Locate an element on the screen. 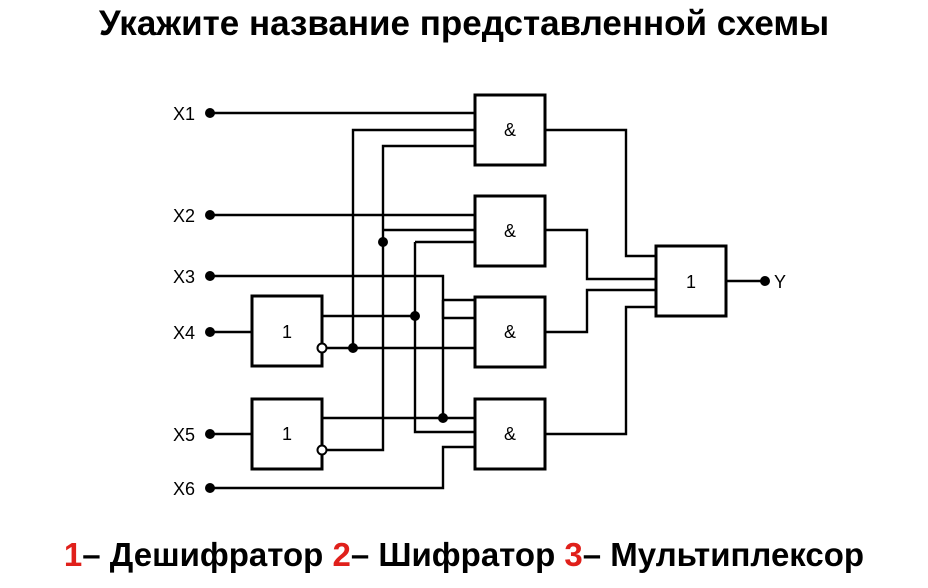  not-gate-2: 1 is located at coordinates (289, 434).